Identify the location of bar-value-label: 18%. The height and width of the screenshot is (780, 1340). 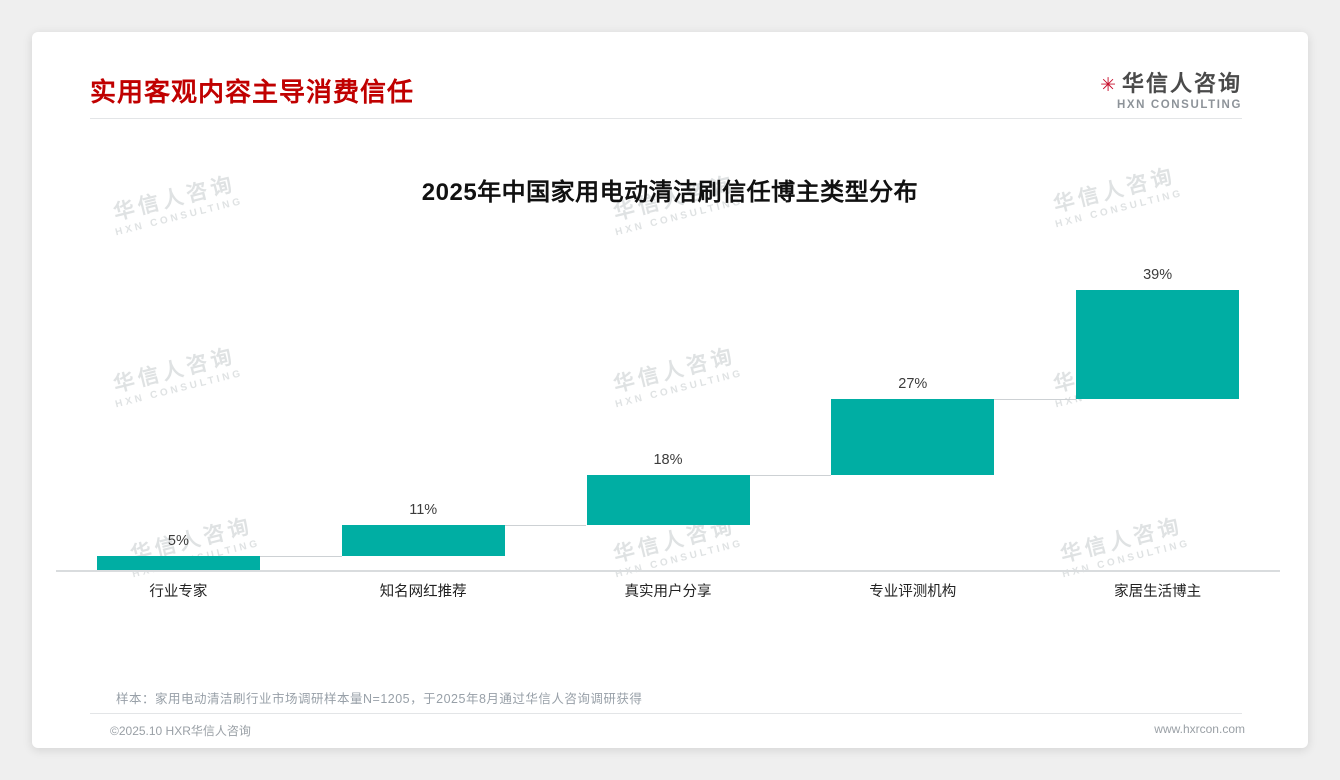
(668, 459).